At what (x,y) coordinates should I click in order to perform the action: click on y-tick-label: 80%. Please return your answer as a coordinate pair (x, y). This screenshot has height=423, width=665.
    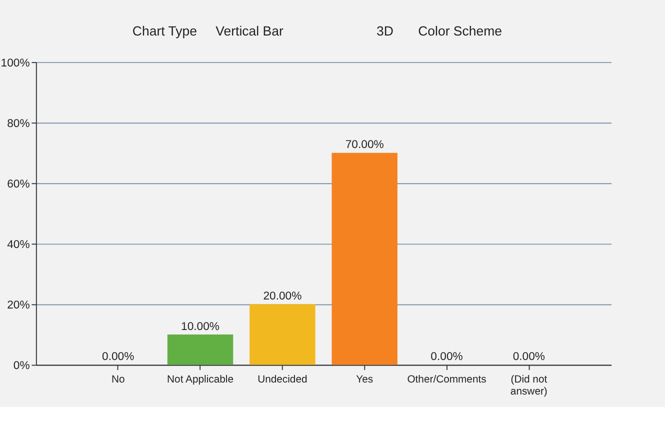
    Looking at the image, I should click on (18, 124).